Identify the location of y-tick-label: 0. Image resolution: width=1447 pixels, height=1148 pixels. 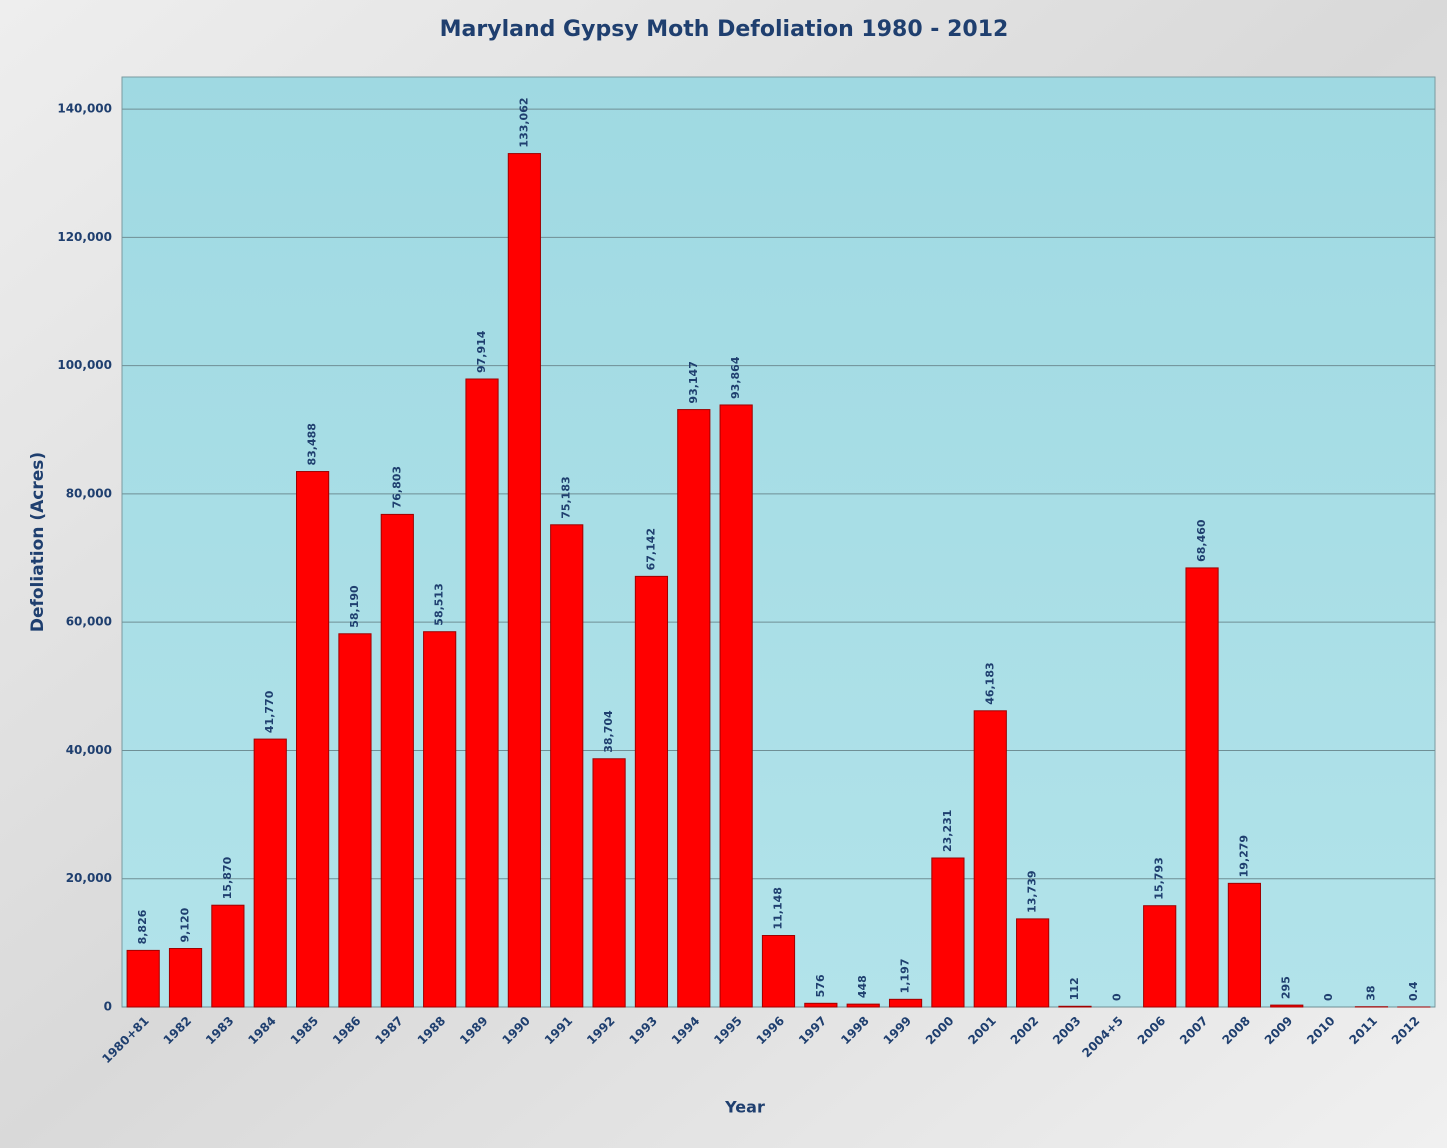
(108, 1007).